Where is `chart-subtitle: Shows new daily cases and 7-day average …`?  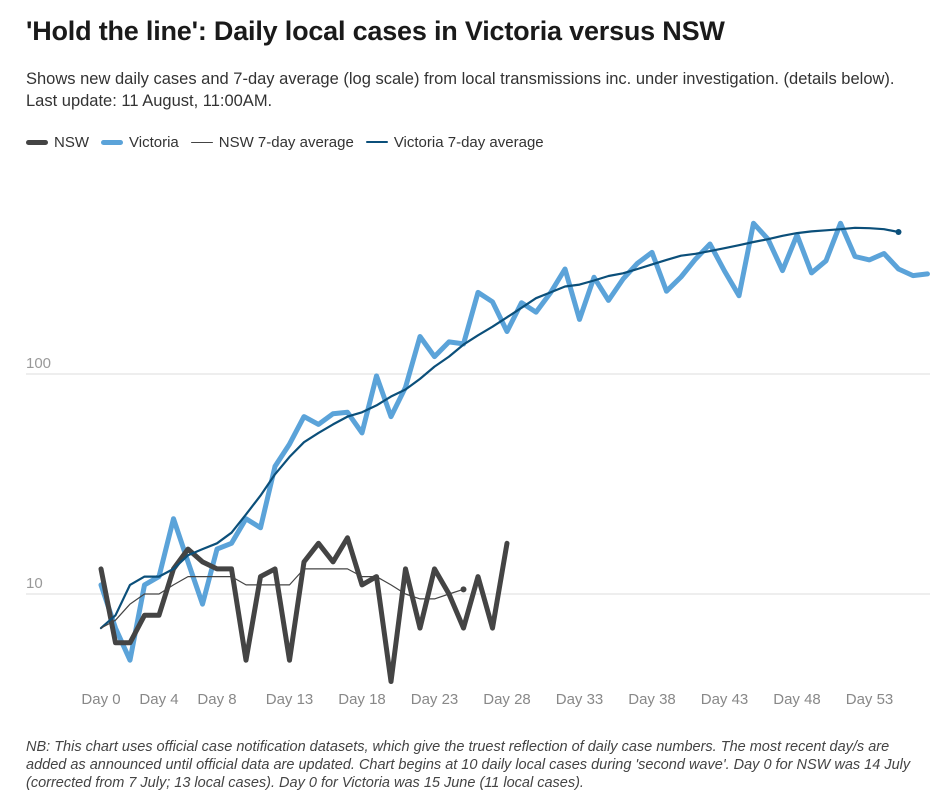
chart-subtitle: Shows new daily cases and 7-day average … is located at coordinates (460, 90).